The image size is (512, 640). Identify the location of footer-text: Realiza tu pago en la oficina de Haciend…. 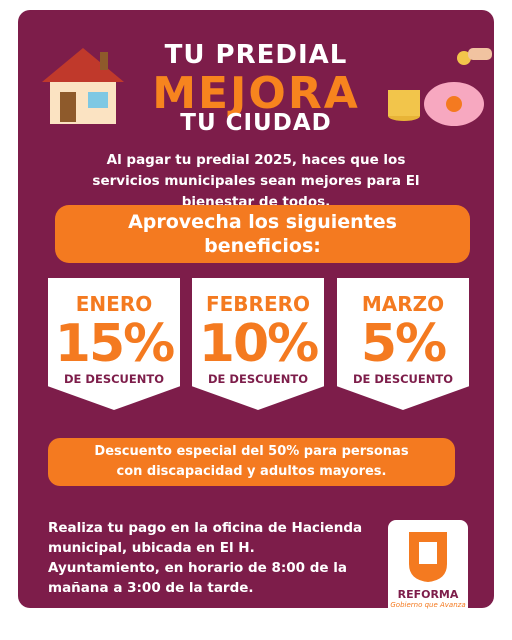
(205, 558).